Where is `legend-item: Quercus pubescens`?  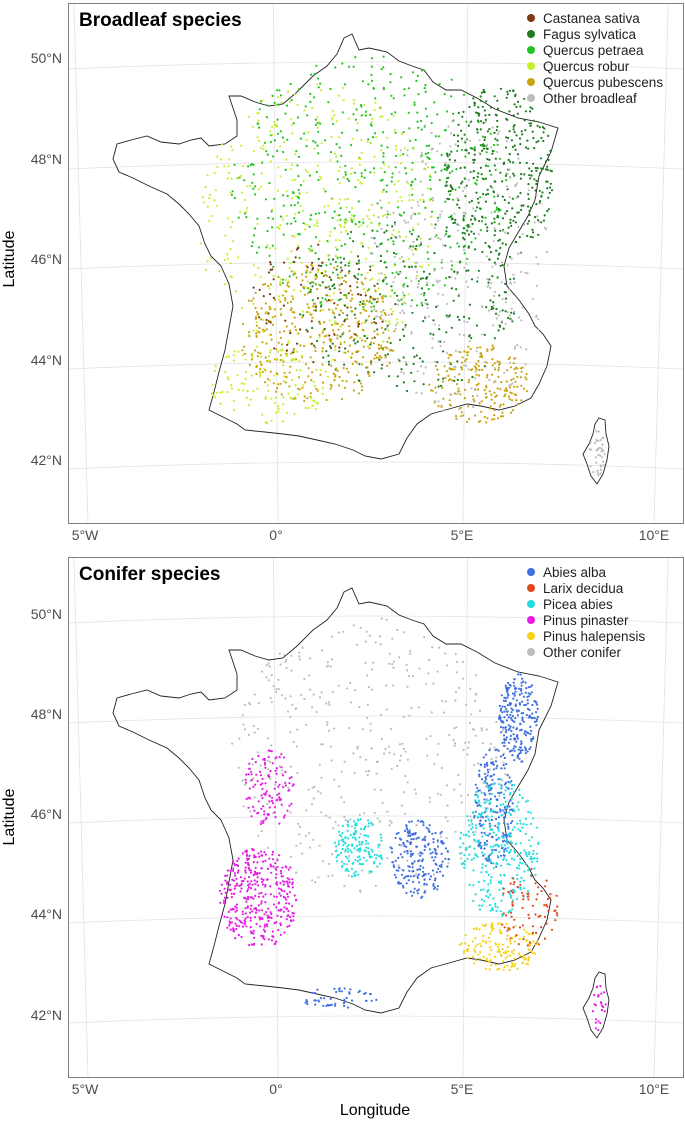
legend-item: Quercus pubescens is located at coordinates (593, 82).